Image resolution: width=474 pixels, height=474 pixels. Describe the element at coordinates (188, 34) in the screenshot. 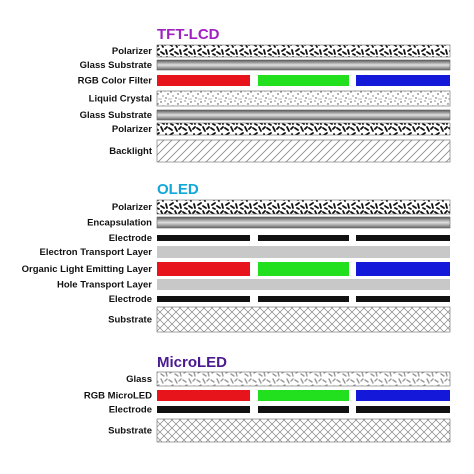

I see `section-title: TFT-LCD` at that location.